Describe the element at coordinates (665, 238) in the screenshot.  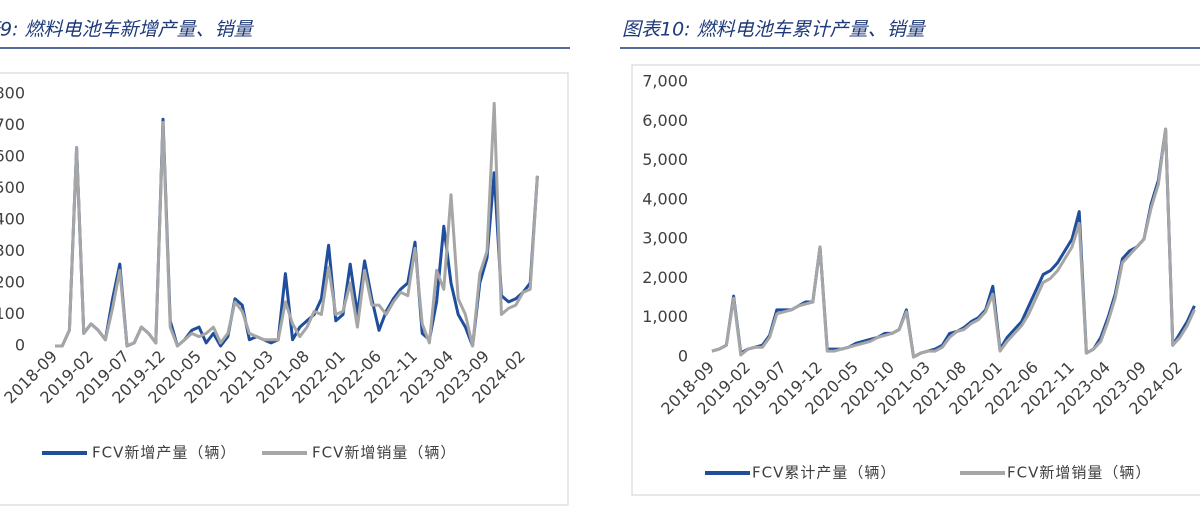
I see `y-tick-label: 3,000` at that location.